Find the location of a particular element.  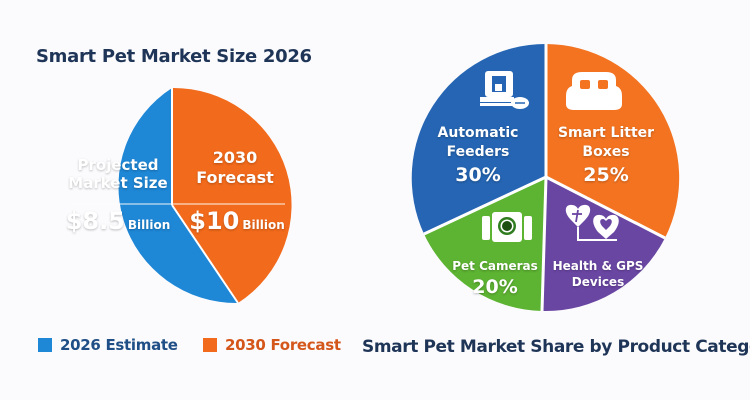

health-gps-icon is located at coordinates (592, 222).